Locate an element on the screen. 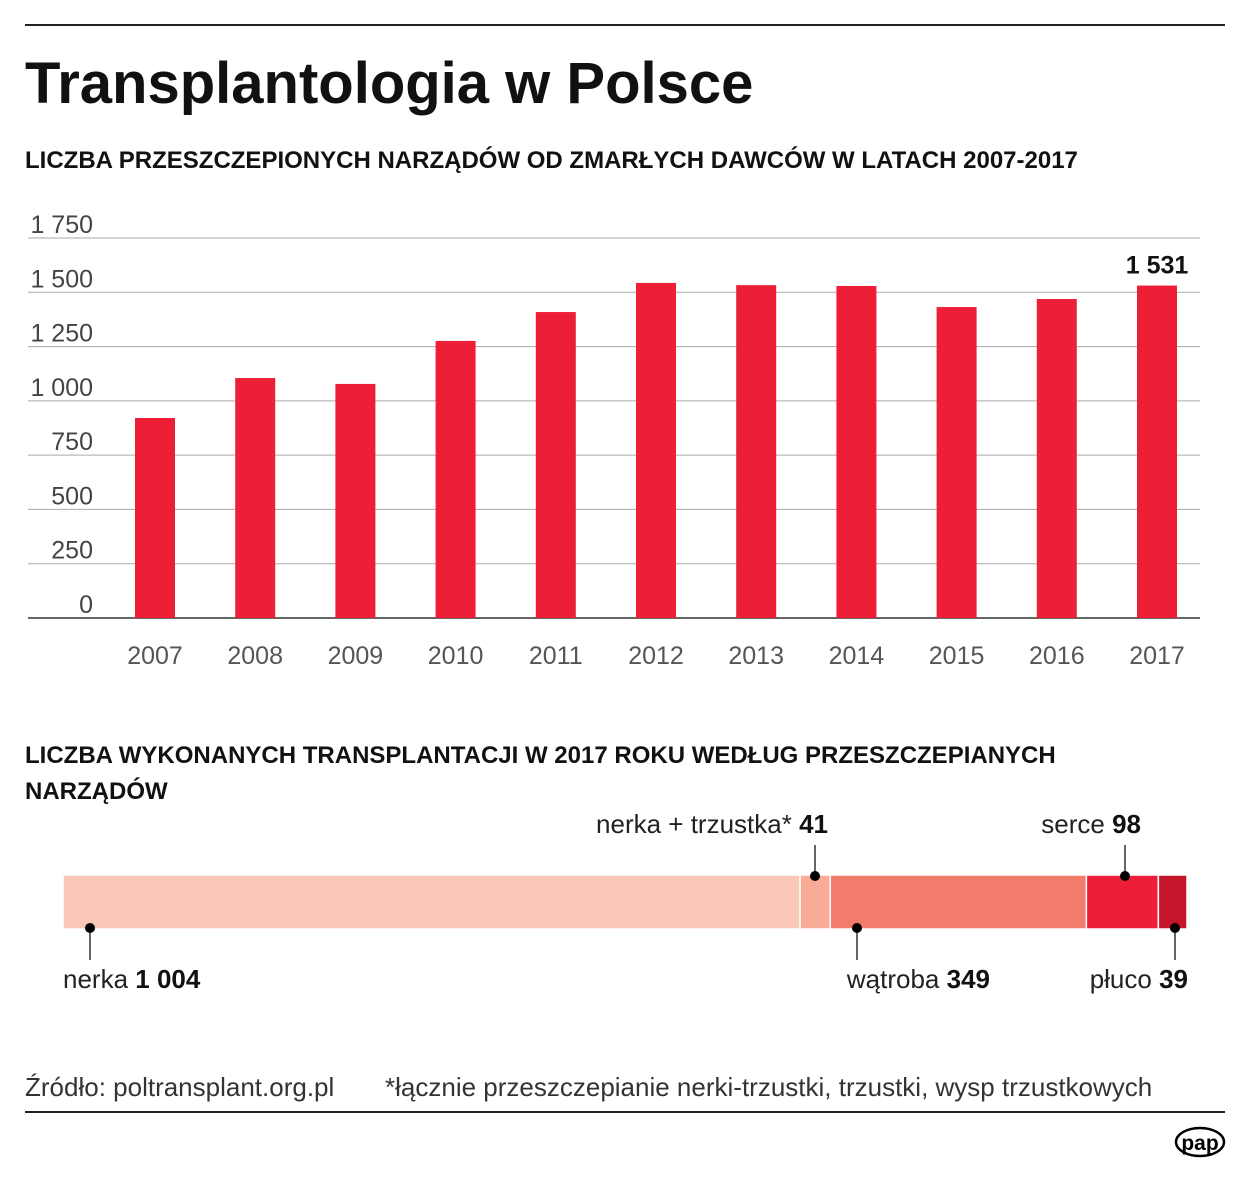 This screenshot has width=1250, height=1180. segment-label: nerka 1 004 is located at coordinates (132, 979).